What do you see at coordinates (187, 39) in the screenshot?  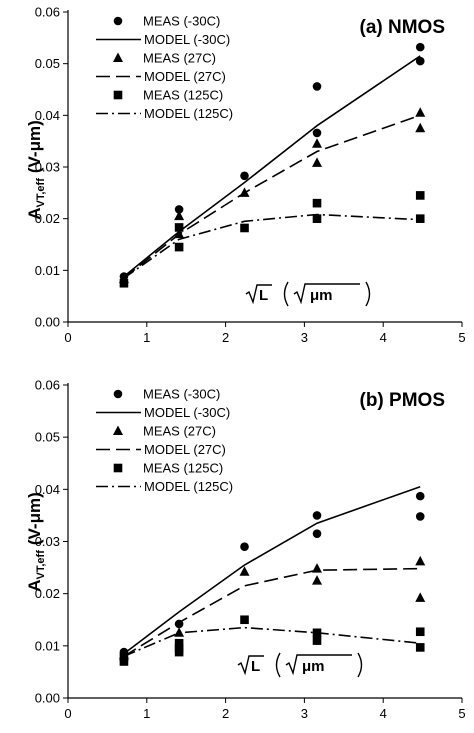 I see `legend-label: MODEL (-30C)` at bounding box center [187, 39].